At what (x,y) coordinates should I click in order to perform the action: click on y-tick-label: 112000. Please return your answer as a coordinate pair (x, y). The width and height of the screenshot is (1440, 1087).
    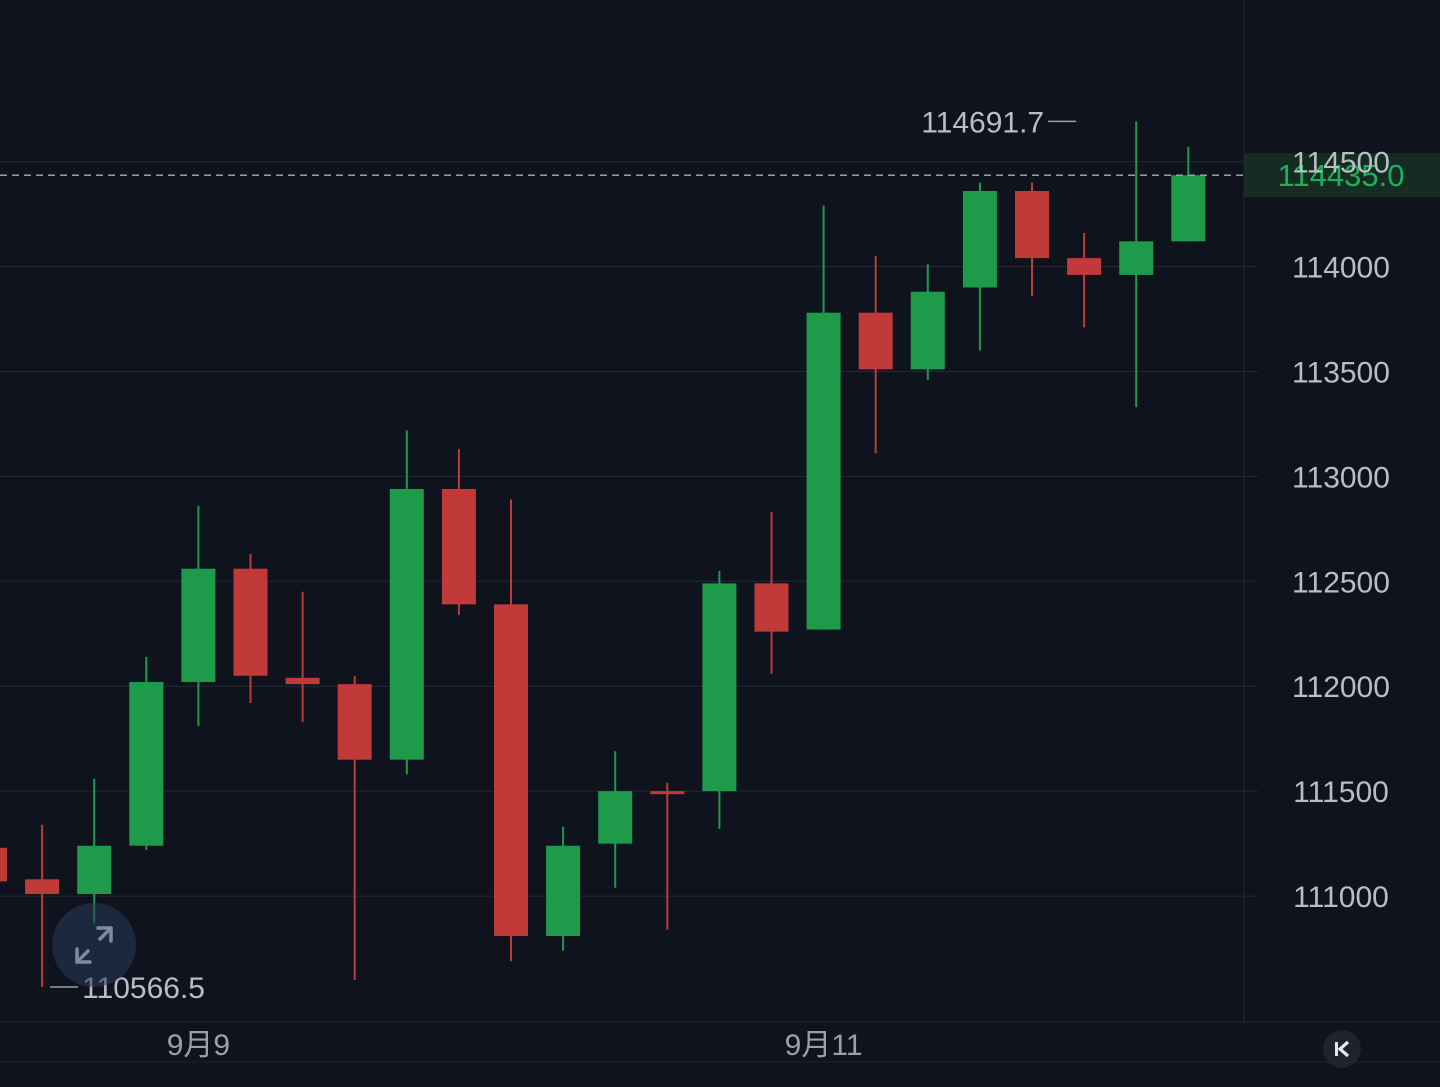
    Looking at the image, I should click on (1341, 687).